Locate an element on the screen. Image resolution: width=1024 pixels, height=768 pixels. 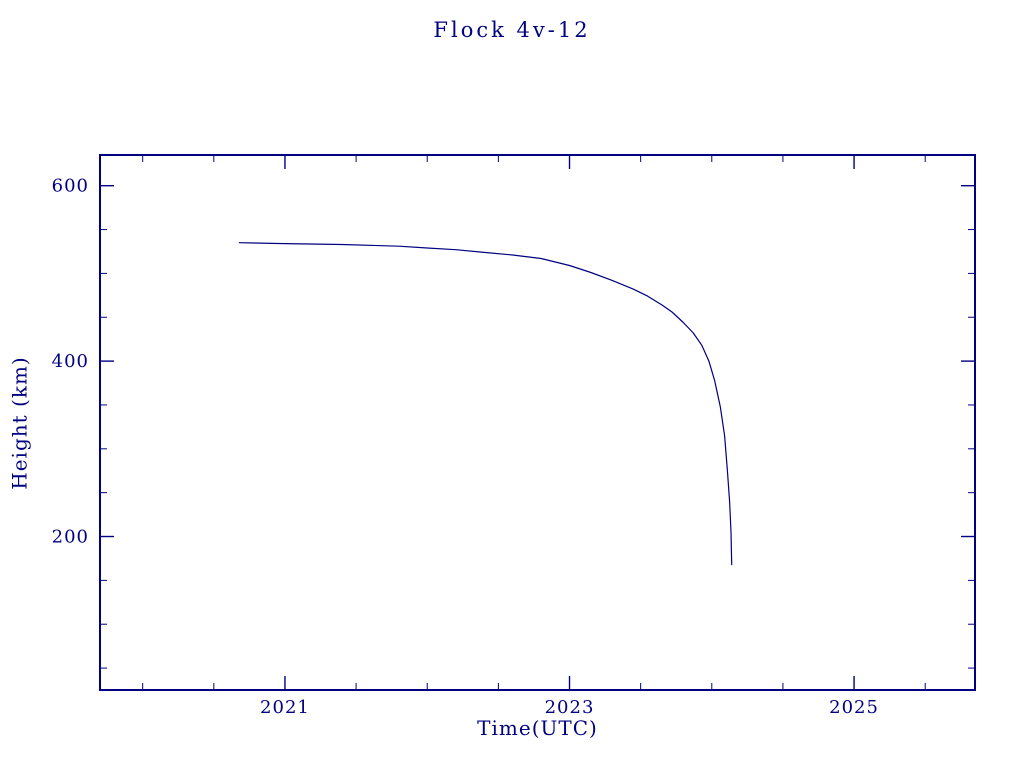
y-tick-label: 200 is located at coordinates (70, 537).